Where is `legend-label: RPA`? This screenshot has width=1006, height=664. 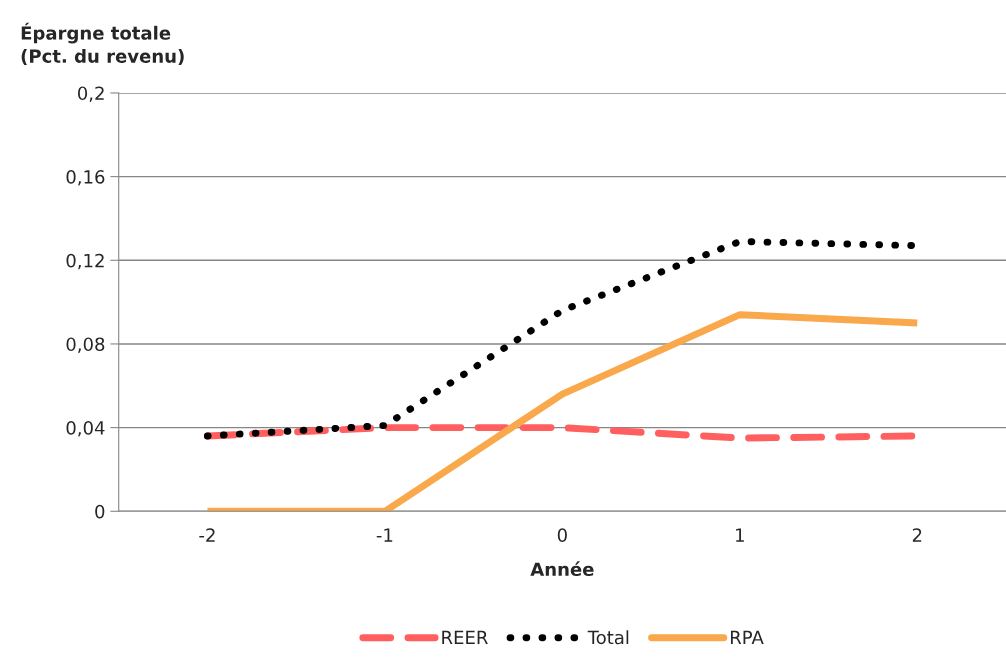
legend-label: RPA is located at coordinates (747, 637).